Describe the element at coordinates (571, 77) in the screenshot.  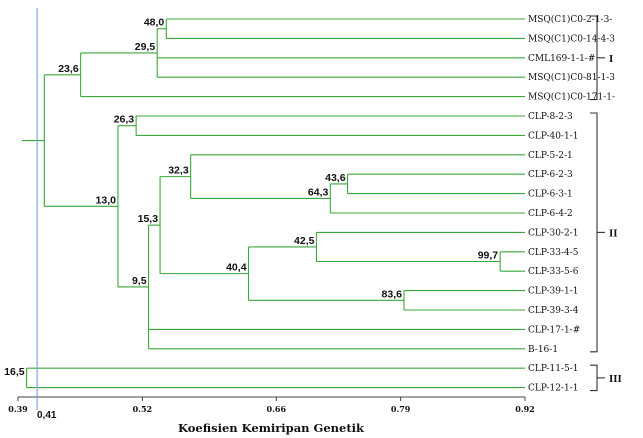
I see `leaf-label: MSQ(C1)C0-81-1-3` at that location.